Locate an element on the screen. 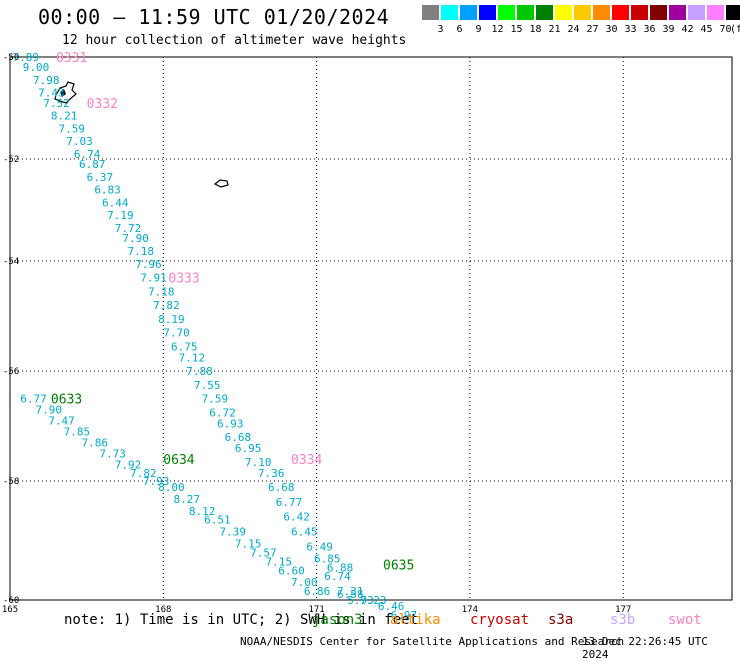 This screenshot has height=661, width=740. scale-label: 15 is located at coordinates (516, 29).